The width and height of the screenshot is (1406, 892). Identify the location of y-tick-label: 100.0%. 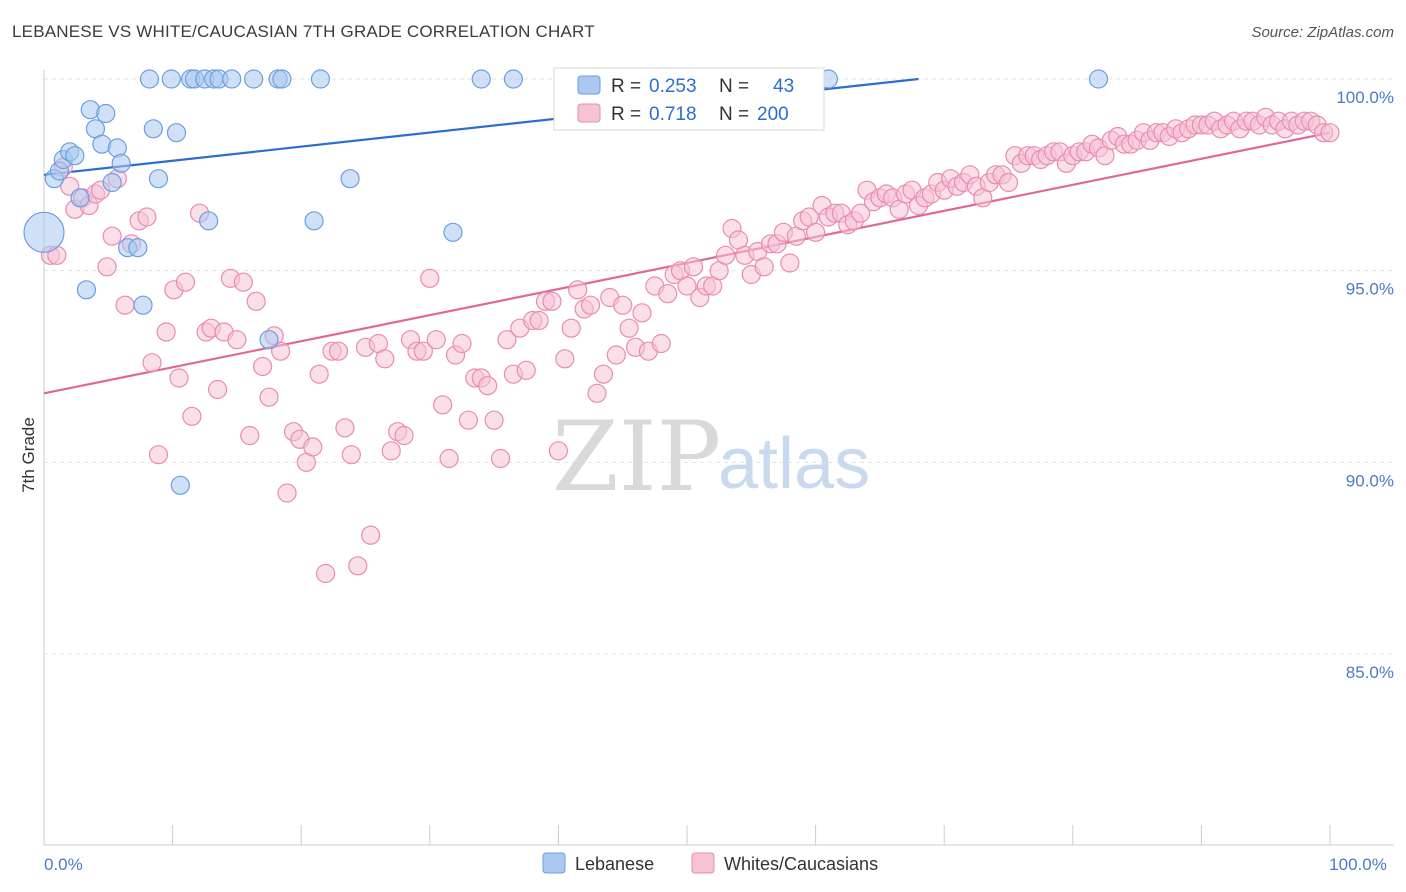
(1365, 97).